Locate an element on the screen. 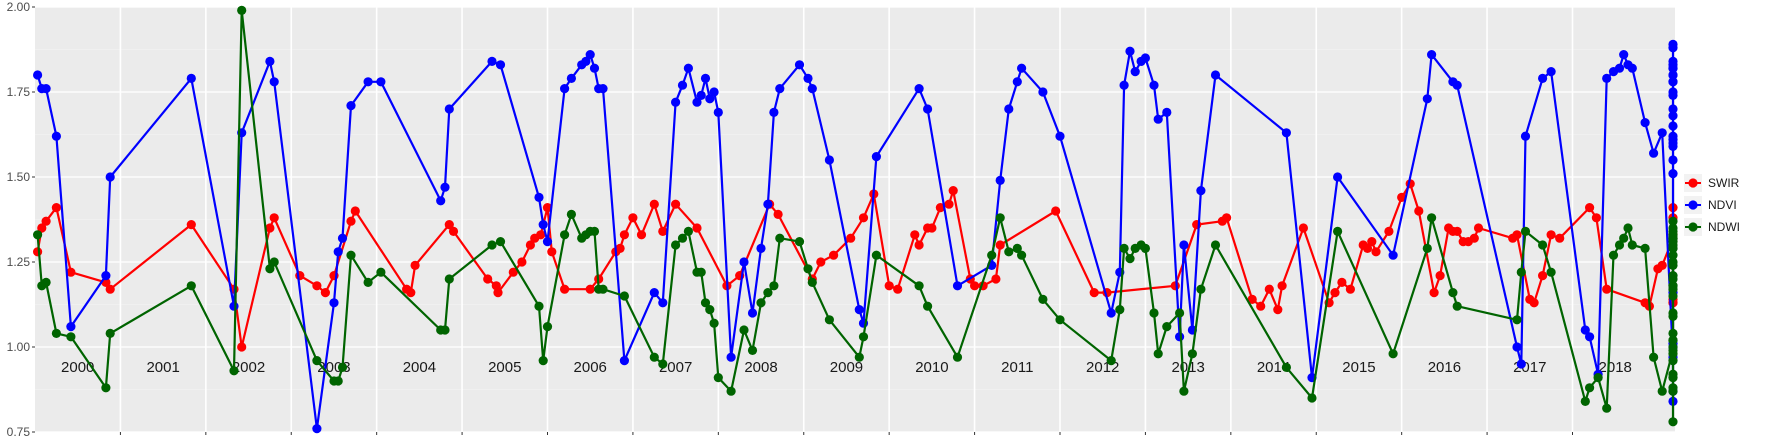 This screenshot has width=1773, height=442. year-label: 2013 is located at coordinates (1187, 367).